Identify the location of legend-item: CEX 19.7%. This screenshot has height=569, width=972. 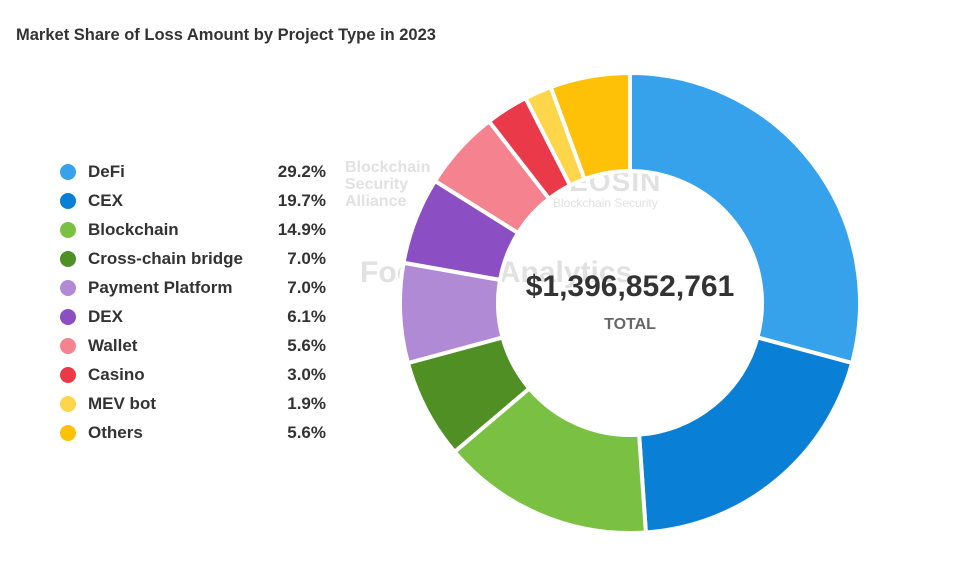
(195, 202).